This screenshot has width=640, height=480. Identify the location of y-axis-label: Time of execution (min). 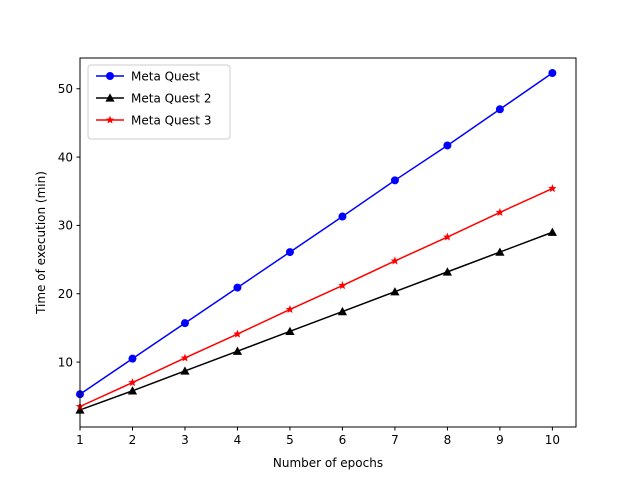
(41, 243).